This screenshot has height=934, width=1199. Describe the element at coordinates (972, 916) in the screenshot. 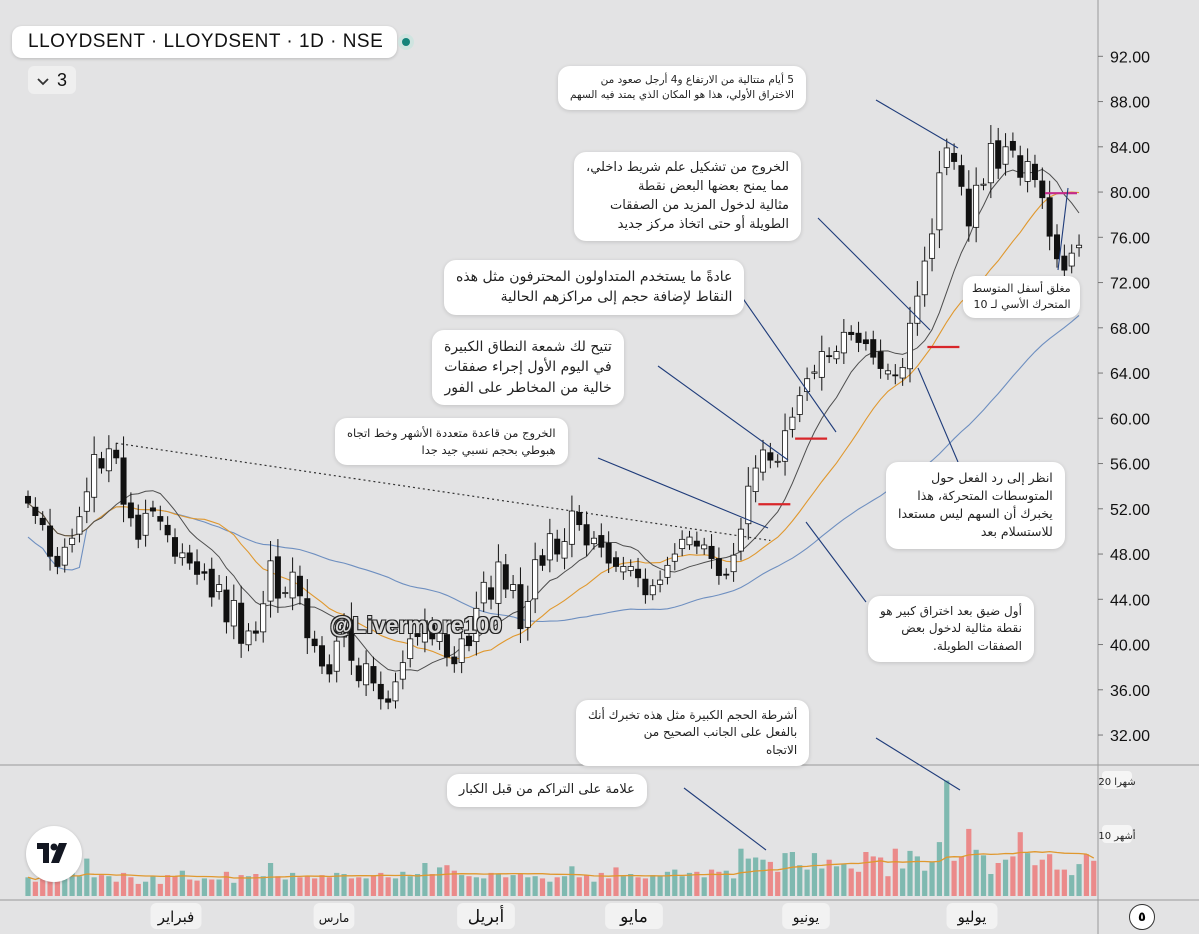

I see `month-label-bg` at that location.